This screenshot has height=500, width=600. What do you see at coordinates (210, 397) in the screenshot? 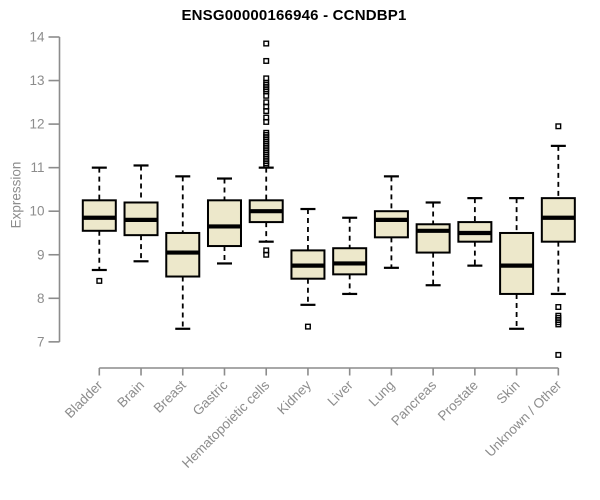
I see `x-category-label: Gastric` at bounding box center [210, 397].